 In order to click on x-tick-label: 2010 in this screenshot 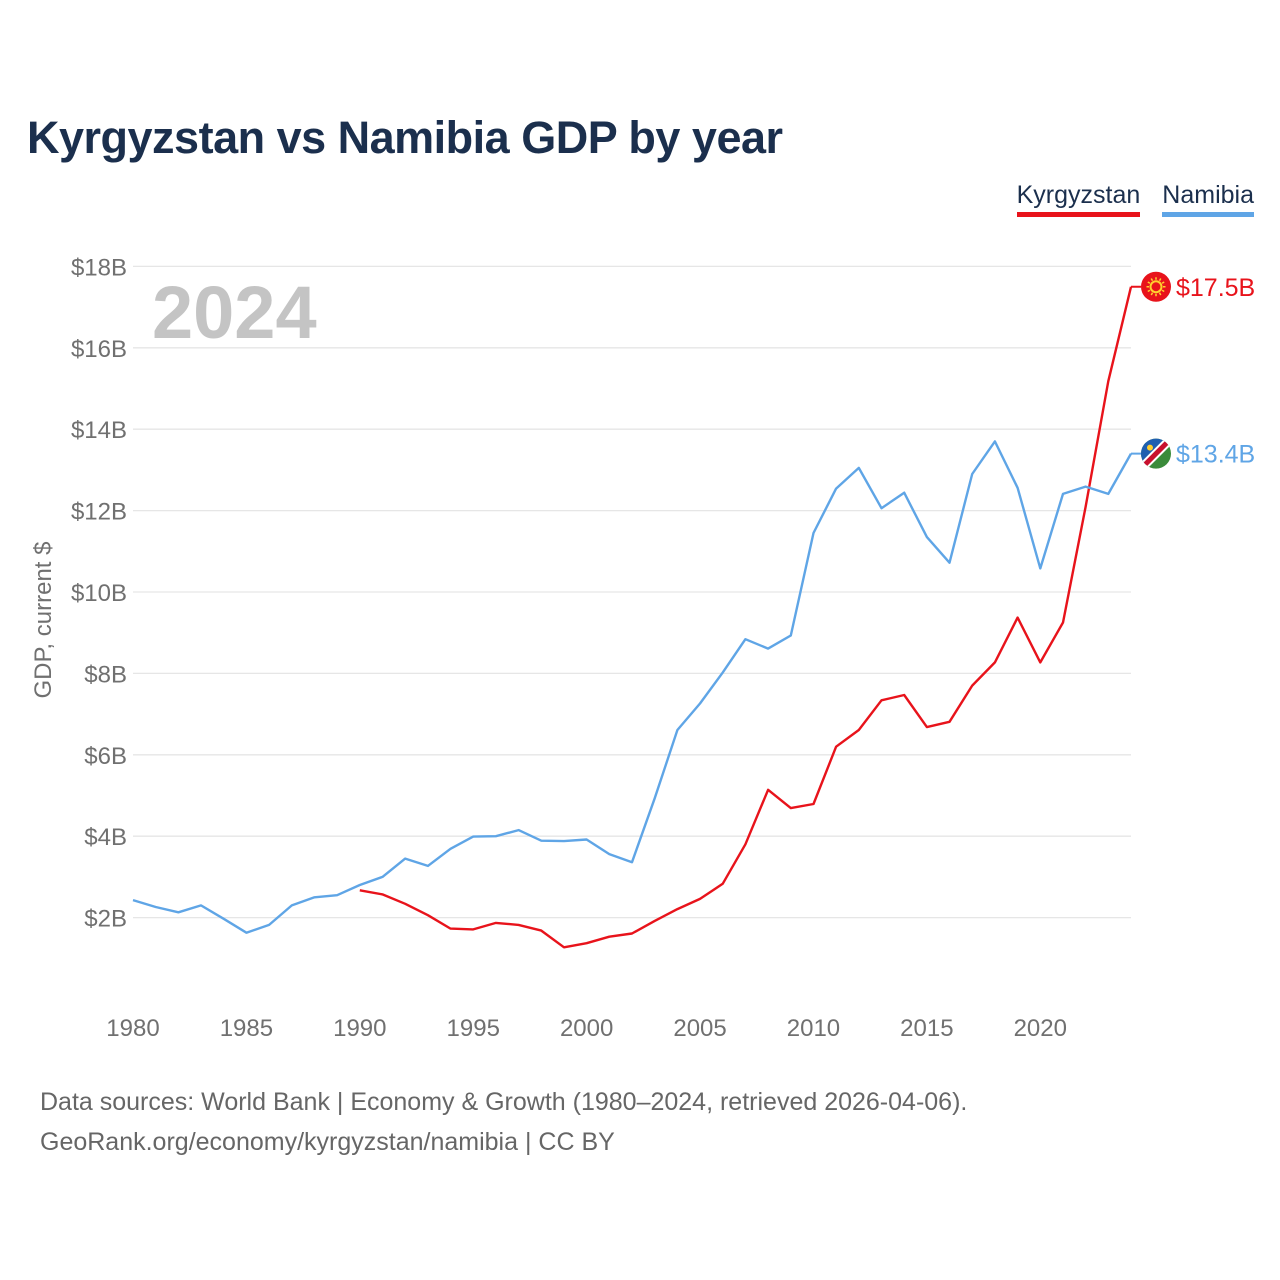, I will do `click(813, 1028)`.